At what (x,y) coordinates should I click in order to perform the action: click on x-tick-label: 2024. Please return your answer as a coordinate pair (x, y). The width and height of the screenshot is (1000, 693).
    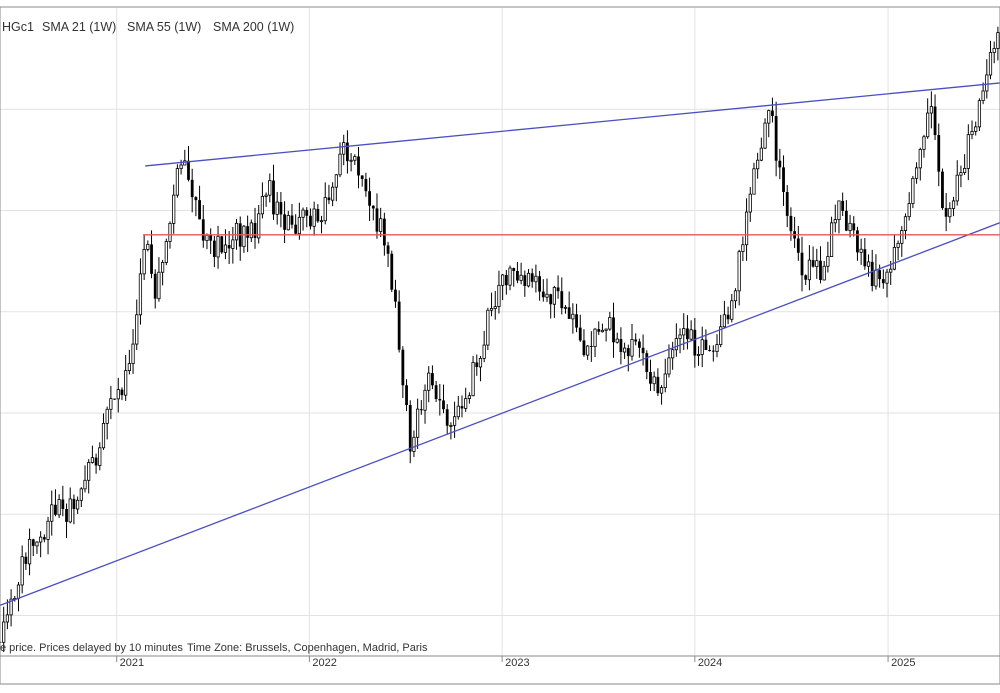
    Looking at the image, I should click on (710, 663).